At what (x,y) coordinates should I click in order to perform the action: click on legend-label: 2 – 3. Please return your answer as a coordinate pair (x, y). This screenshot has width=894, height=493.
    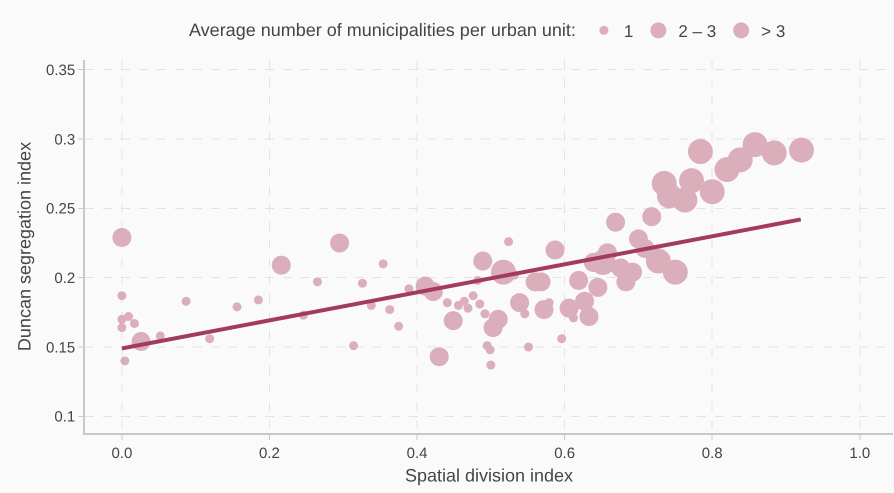
    Looking at the image, I should click on (697, 31).